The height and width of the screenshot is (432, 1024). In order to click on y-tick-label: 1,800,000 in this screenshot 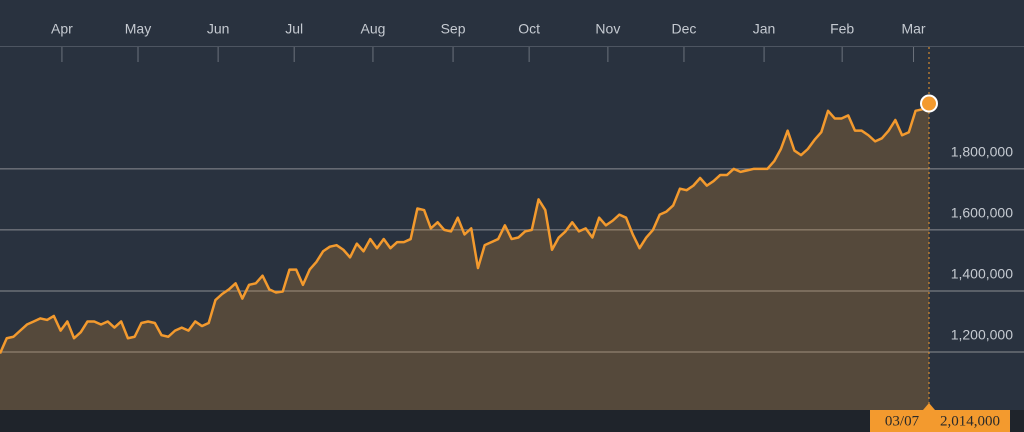, I will do `click(982, 152)`.